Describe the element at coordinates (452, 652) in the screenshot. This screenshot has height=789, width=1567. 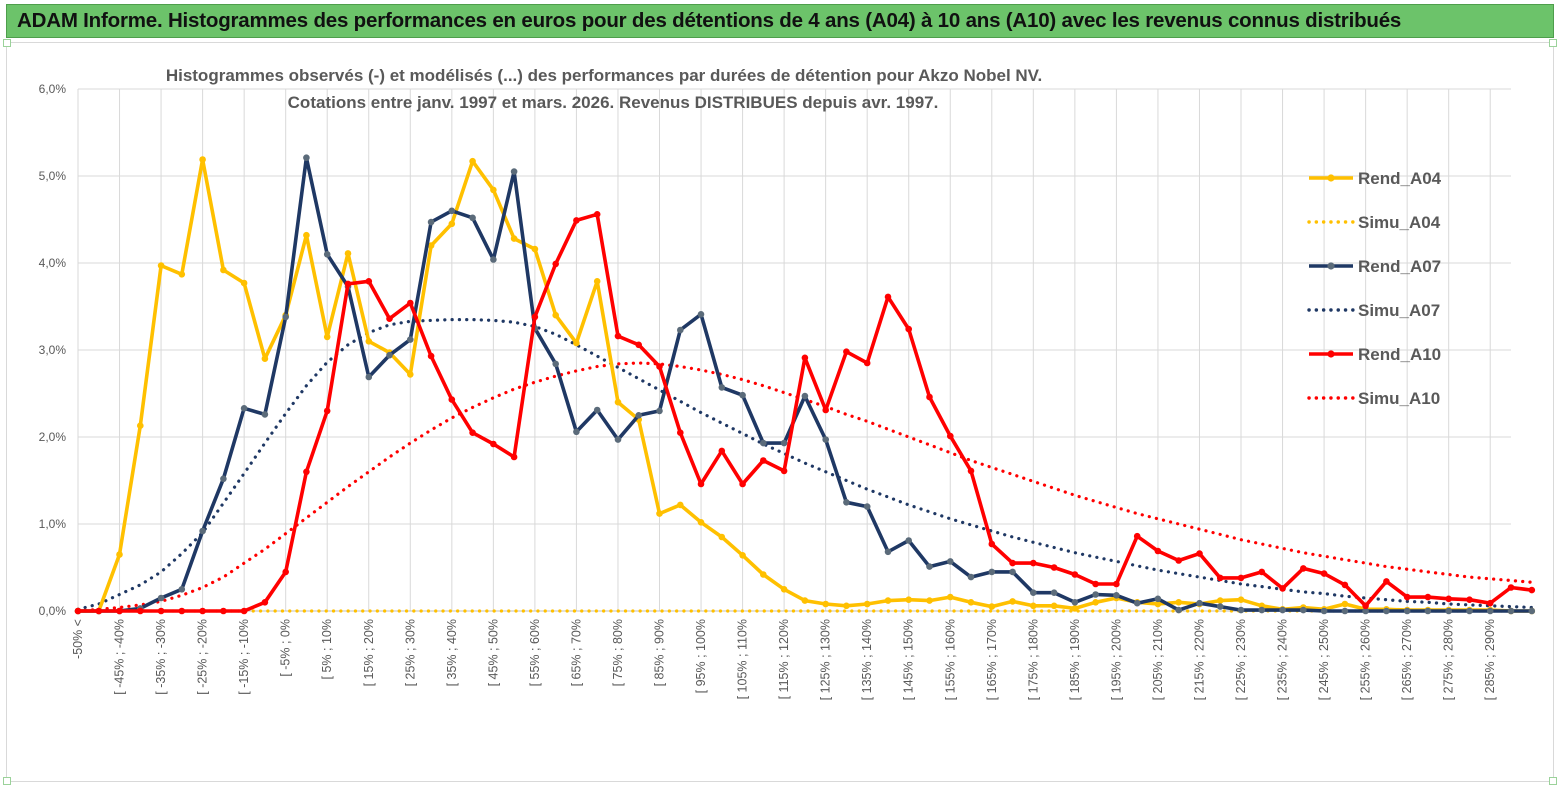
I see `x-tick-label: [ 35% ; 40%` at that location.